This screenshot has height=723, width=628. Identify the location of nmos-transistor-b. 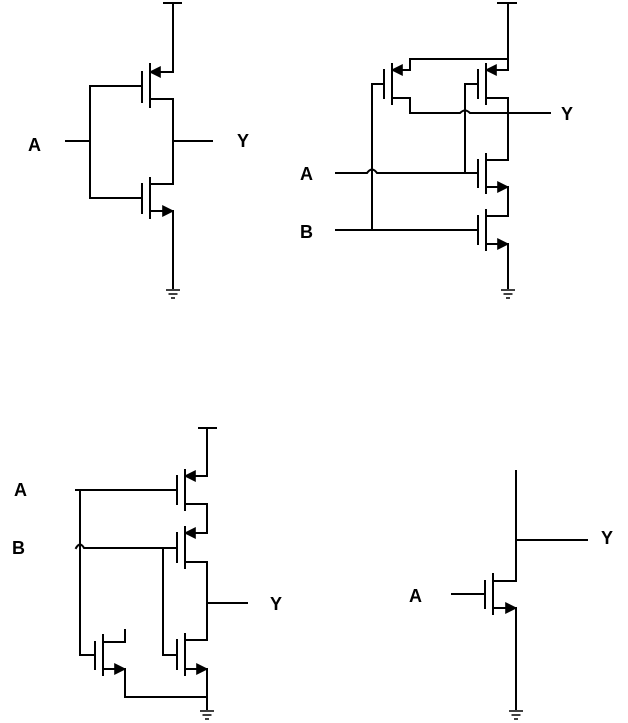
(493, 249).